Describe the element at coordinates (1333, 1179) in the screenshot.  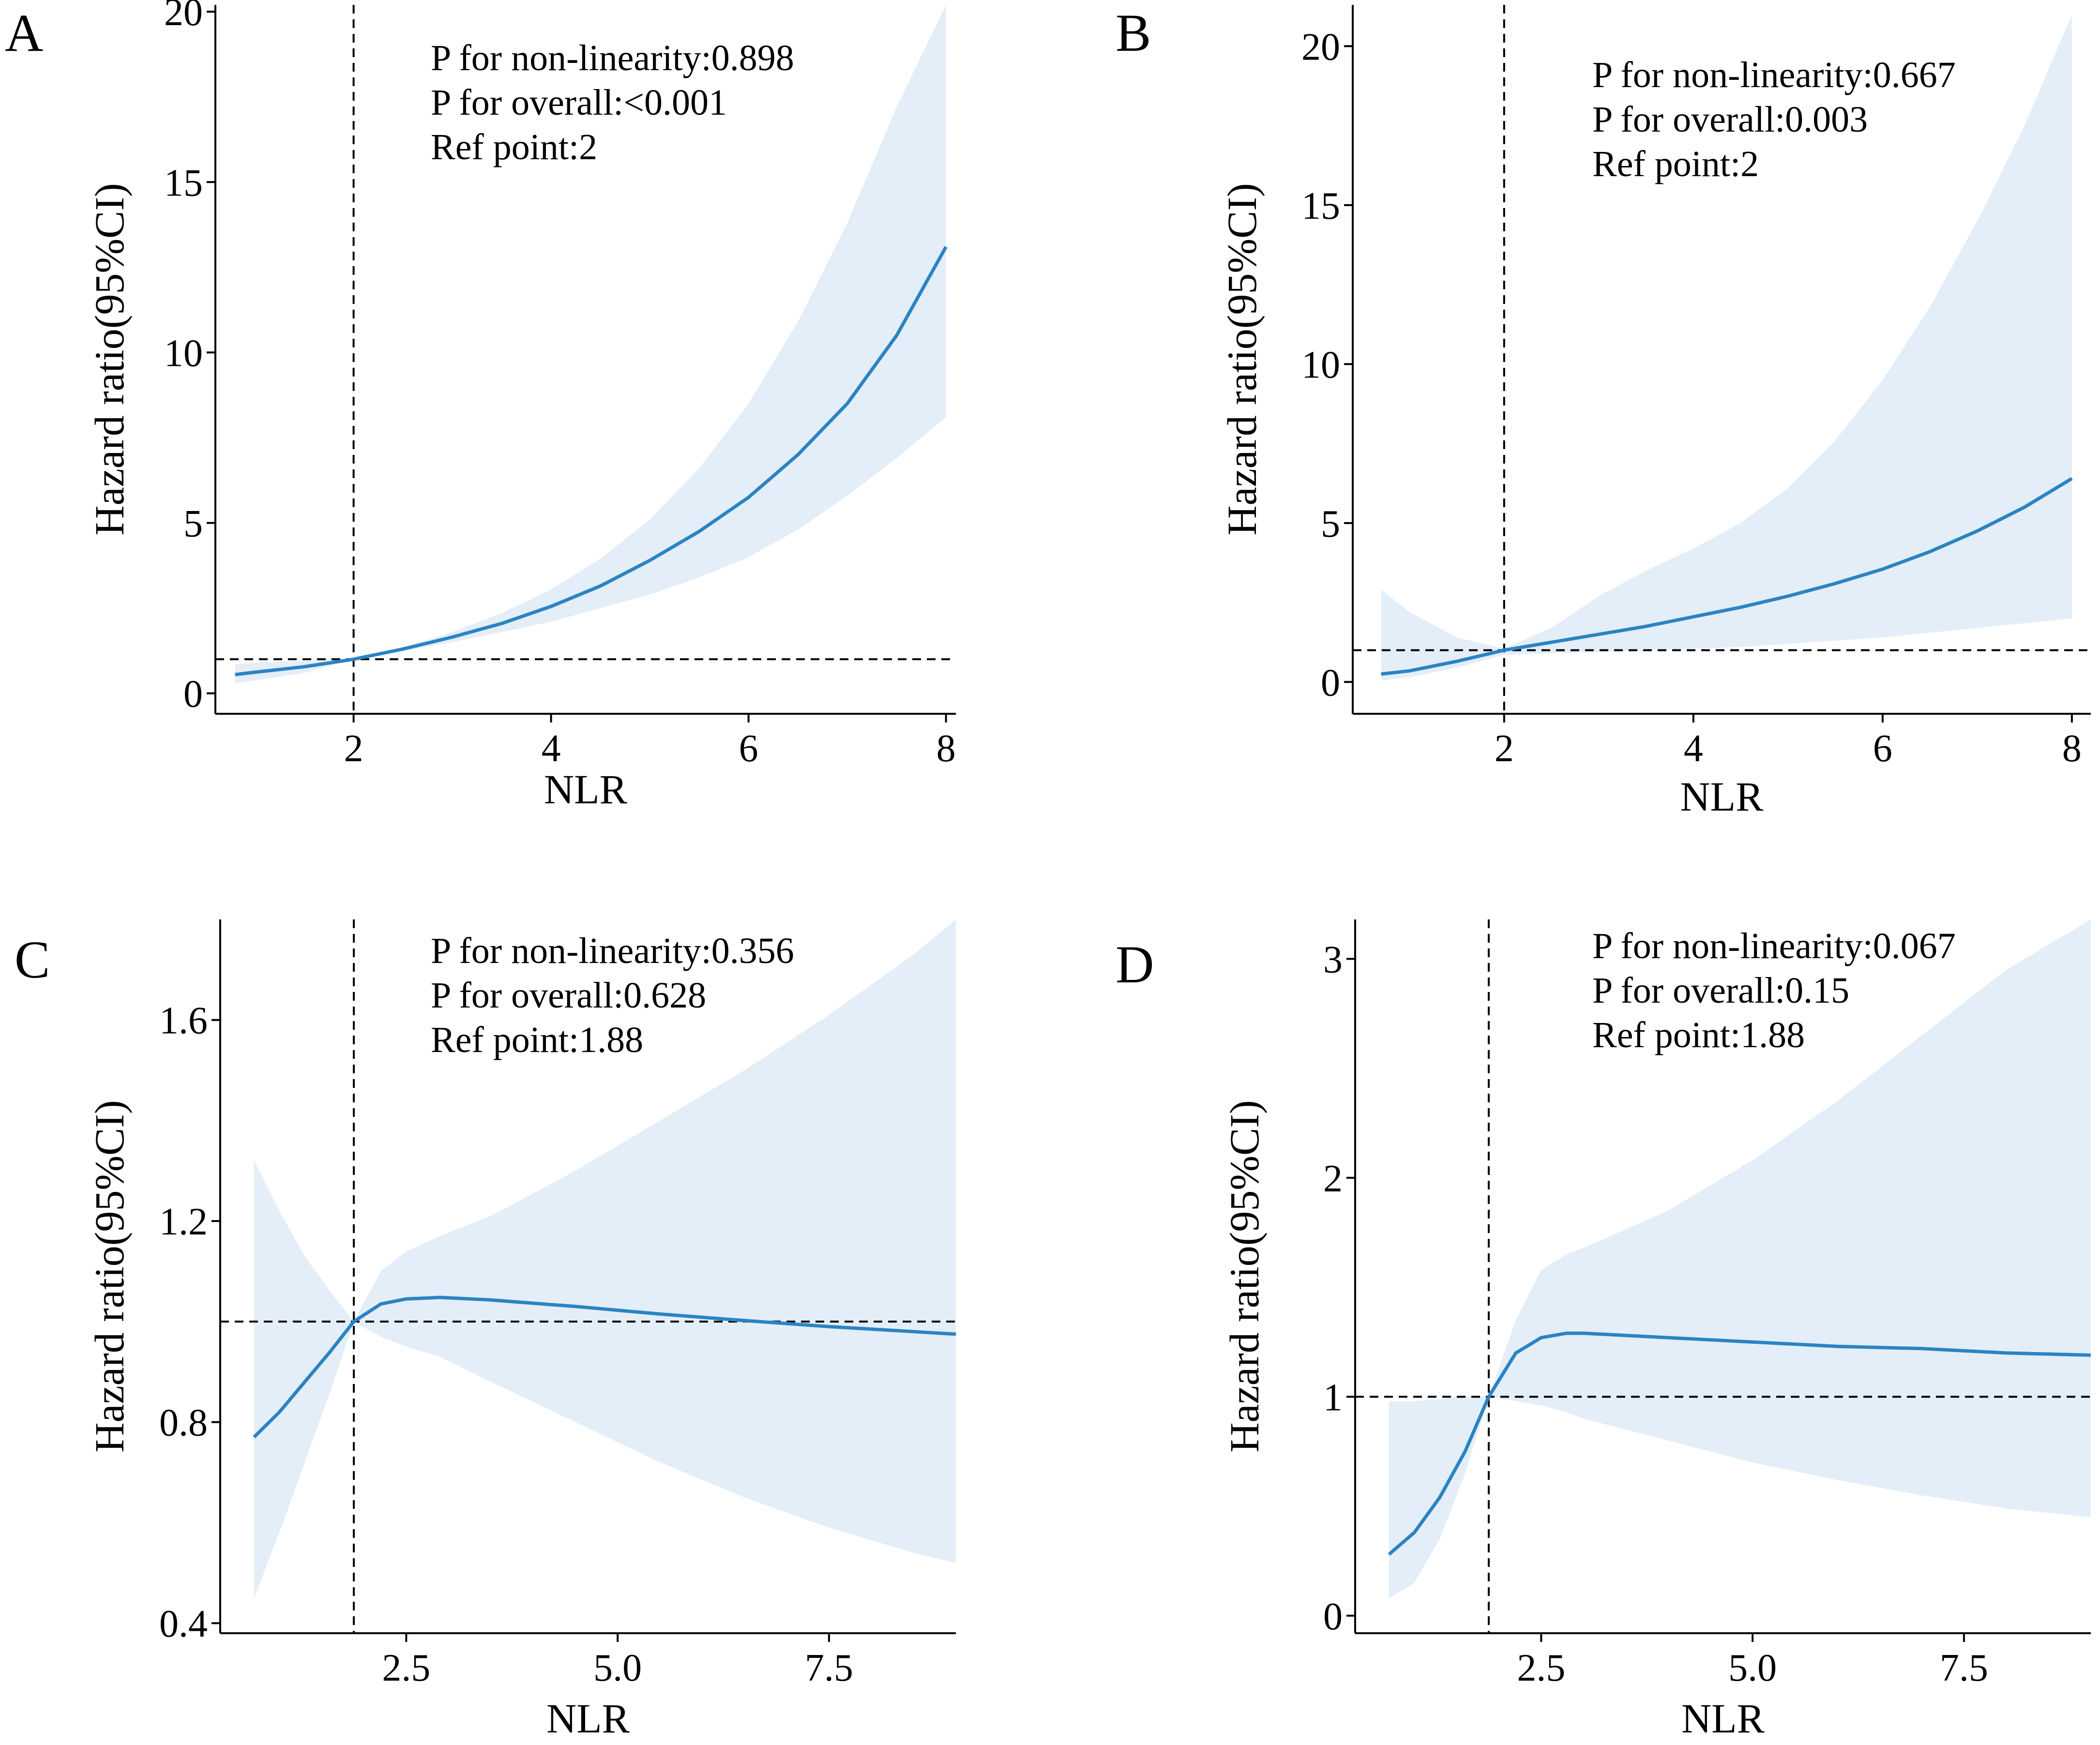
I see `y-tick-label: 2` at that location.